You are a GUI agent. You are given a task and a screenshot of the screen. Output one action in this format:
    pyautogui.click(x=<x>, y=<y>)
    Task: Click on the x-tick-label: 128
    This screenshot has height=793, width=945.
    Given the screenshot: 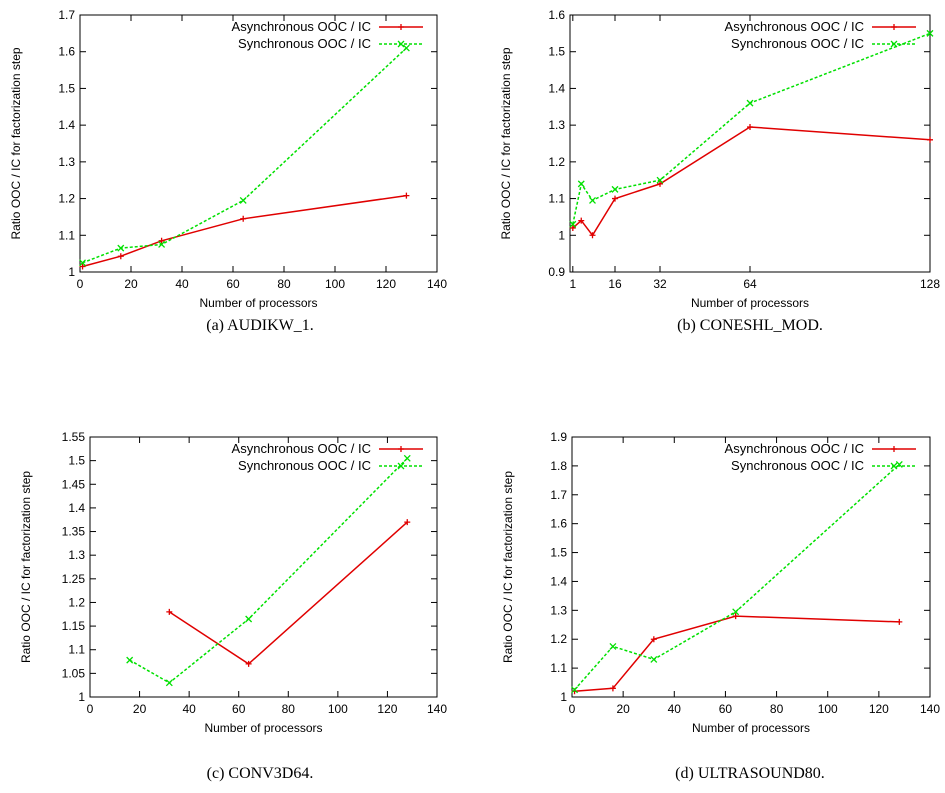 What is the action you would take?
    pyautogui.click(x=930, y=284)
    